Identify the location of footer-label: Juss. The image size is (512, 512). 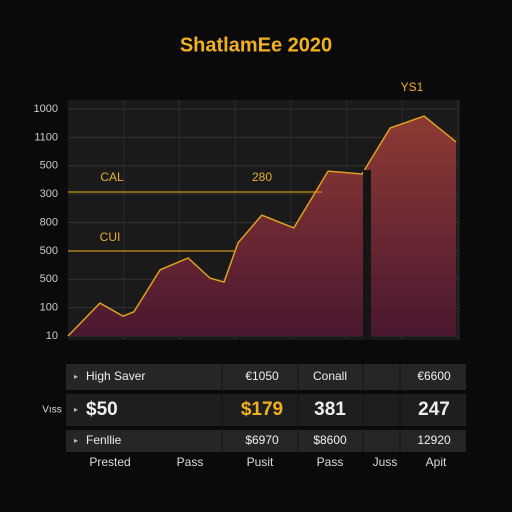
(385, 462).